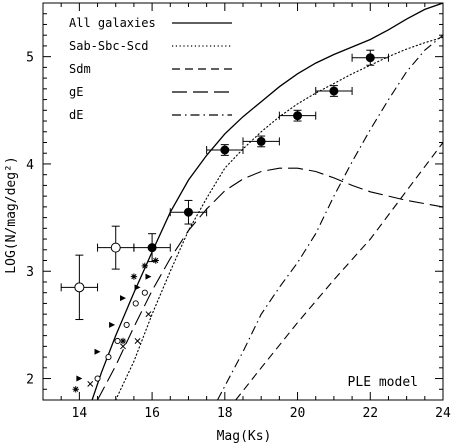  I want to click on x-tick-label: 24, so click(443, 413).